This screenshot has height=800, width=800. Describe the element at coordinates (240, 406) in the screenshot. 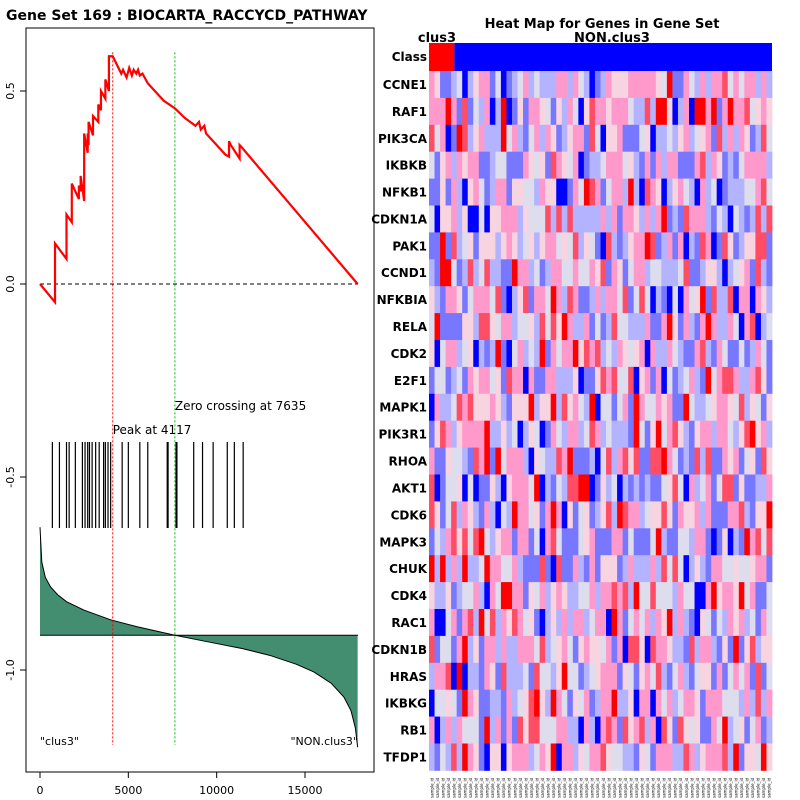

I see `zero-crossing-label: Zero crossing at 7635` at that location.